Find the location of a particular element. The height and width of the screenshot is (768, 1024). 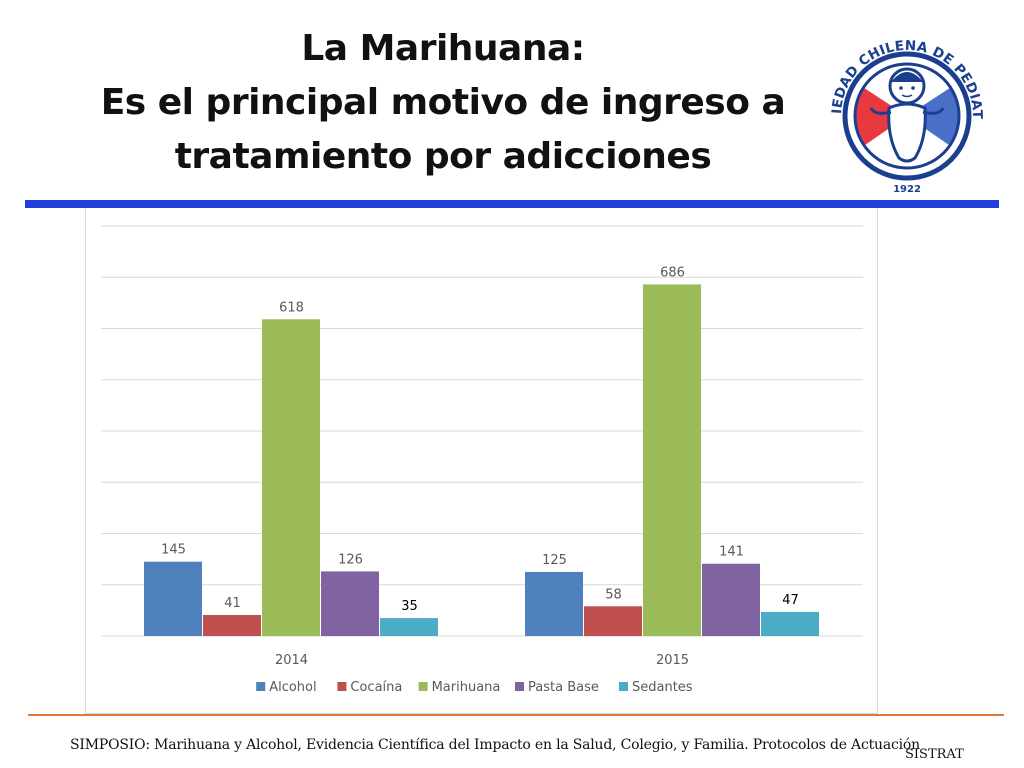

data-label: 618 is located at coordinates (291, 307).